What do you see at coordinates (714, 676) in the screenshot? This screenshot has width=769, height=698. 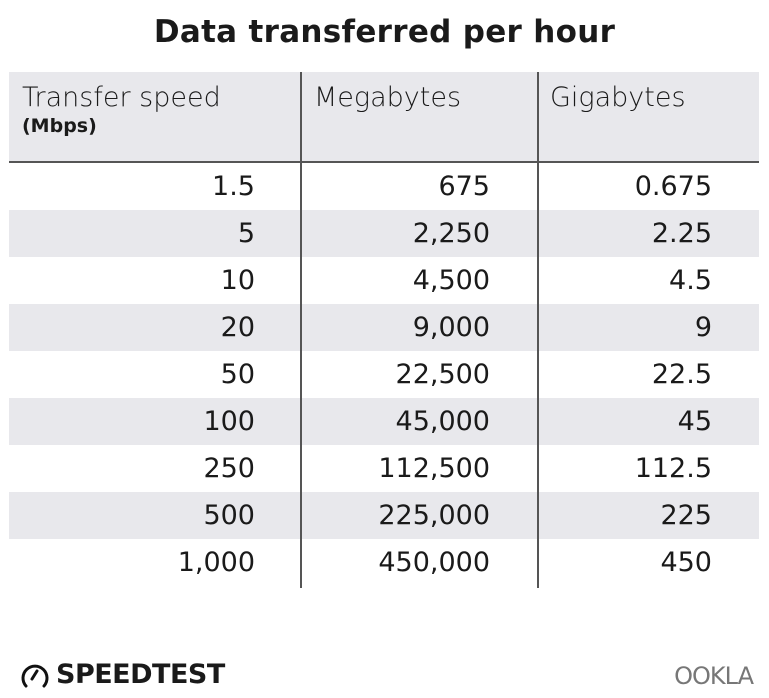 I see `ookla-logo: OOKLA` at bounding box center [714, 676].